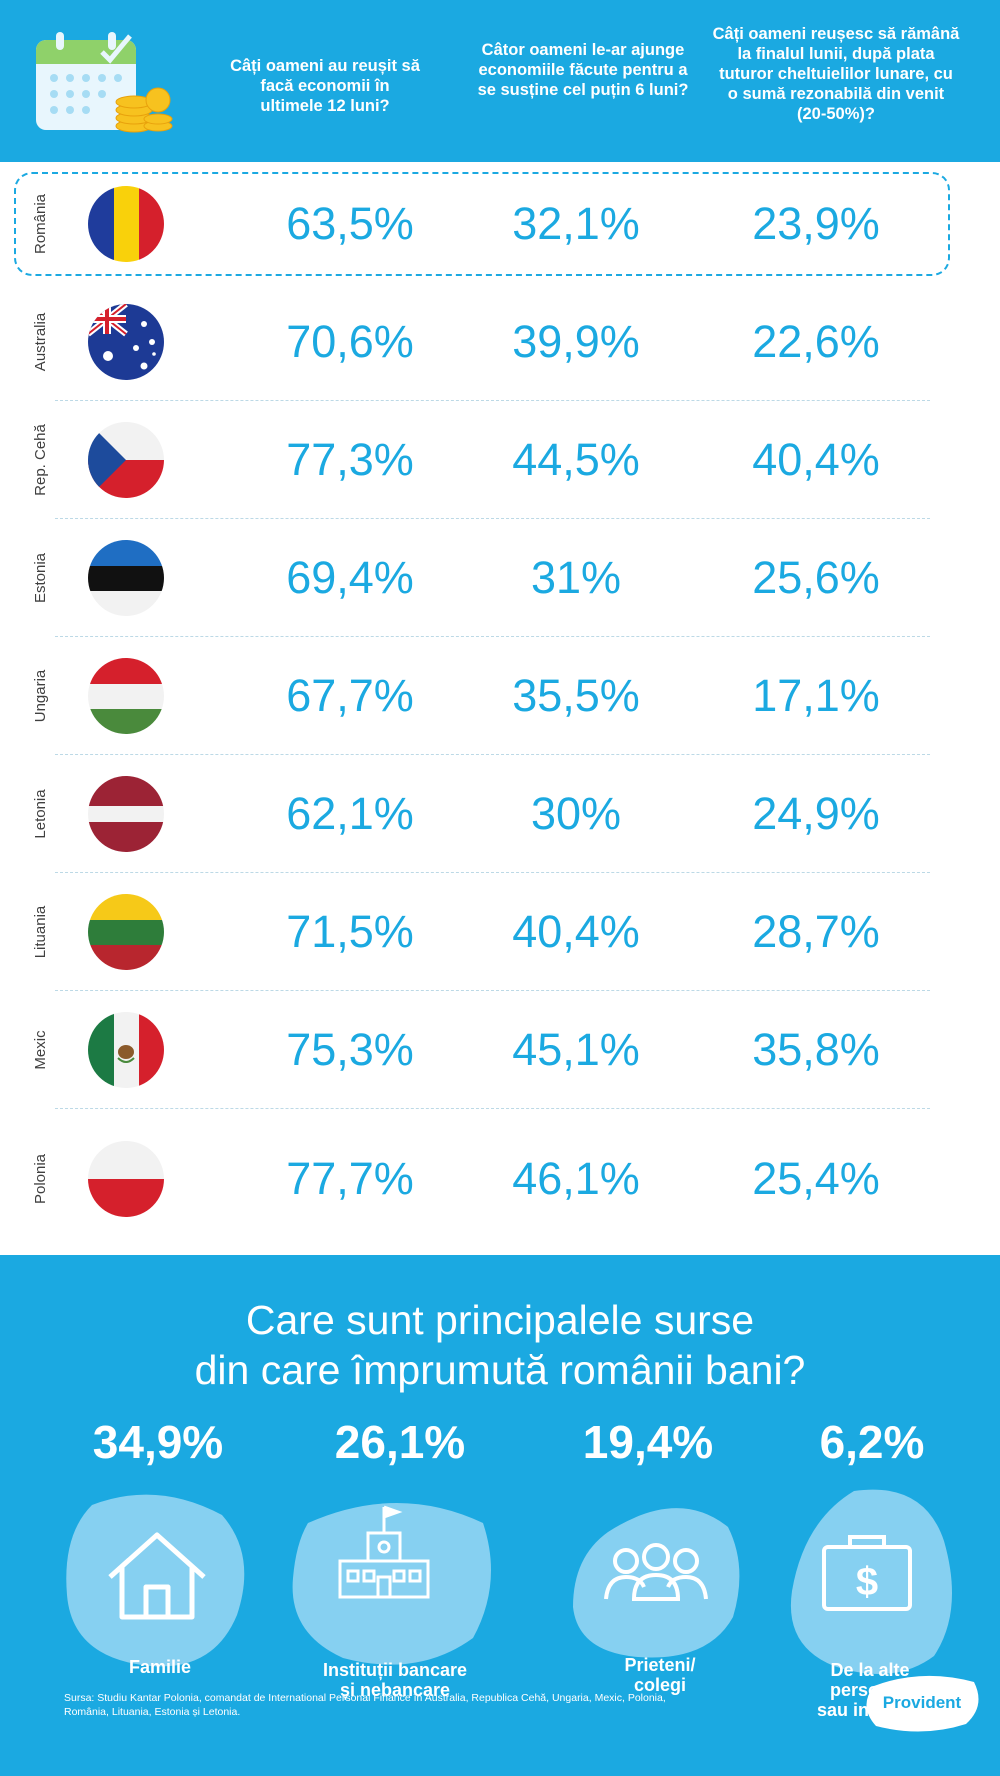 The width and height of the screenshot is (1000, 1776). I want to click on money-case-icon, so click(867, 1573).